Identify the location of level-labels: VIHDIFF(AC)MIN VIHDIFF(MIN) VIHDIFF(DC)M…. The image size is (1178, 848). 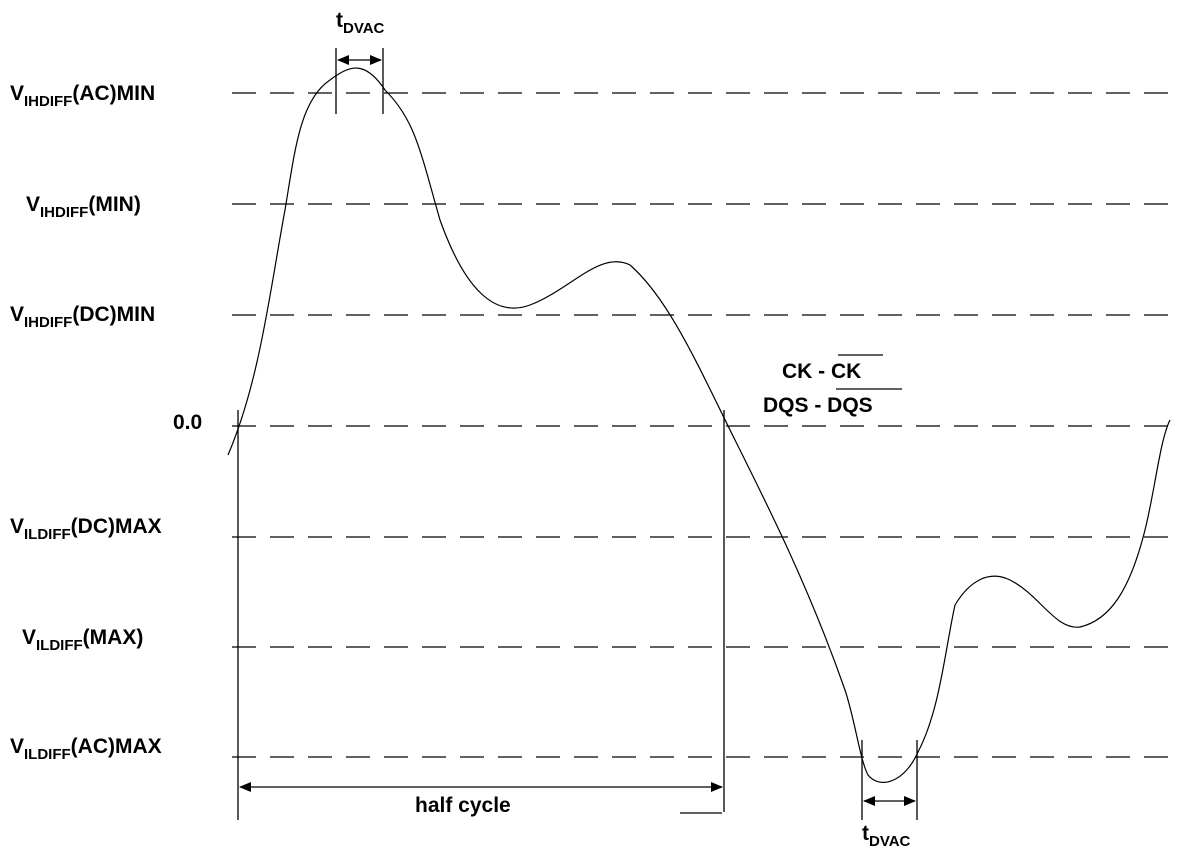
(106, 422).